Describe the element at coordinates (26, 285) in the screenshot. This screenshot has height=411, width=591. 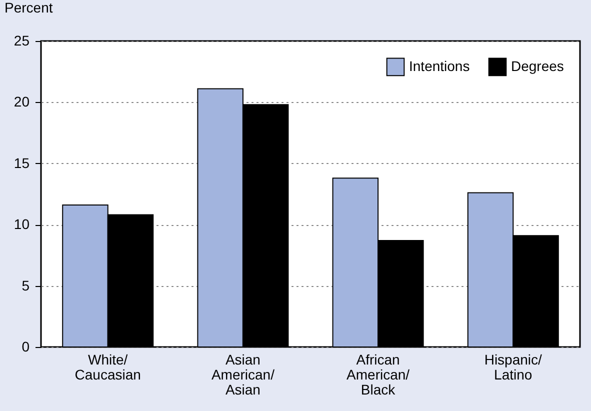
I see `y-tick-label: 5` at that location.